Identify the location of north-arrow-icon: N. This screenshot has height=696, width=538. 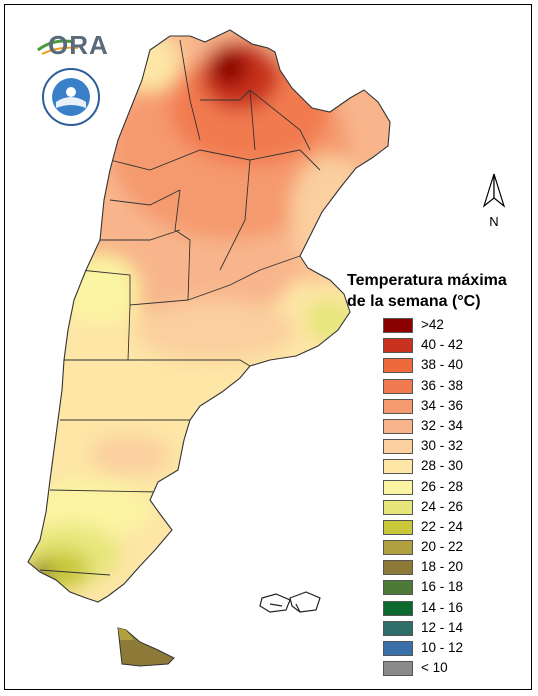
(494, 201).